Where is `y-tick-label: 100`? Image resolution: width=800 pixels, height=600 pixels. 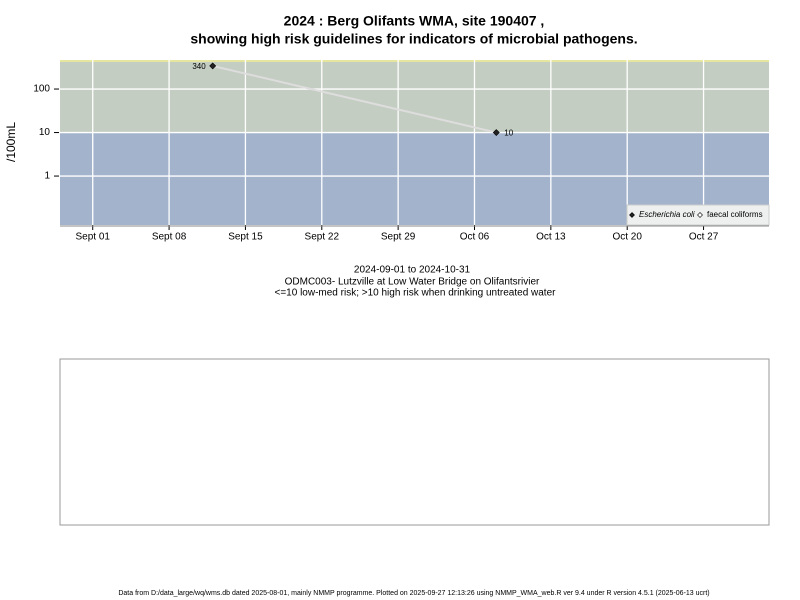 y-tick-label: 100 is located at coordinates (41, 89).